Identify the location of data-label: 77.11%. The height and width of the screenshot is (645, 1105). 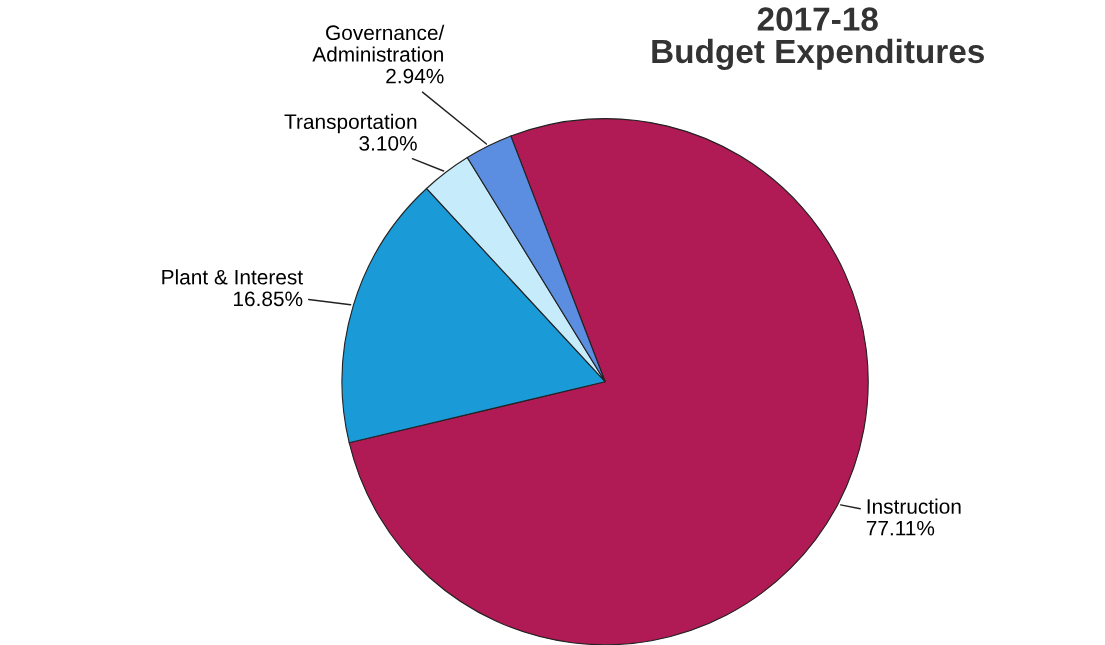
(900, 528).